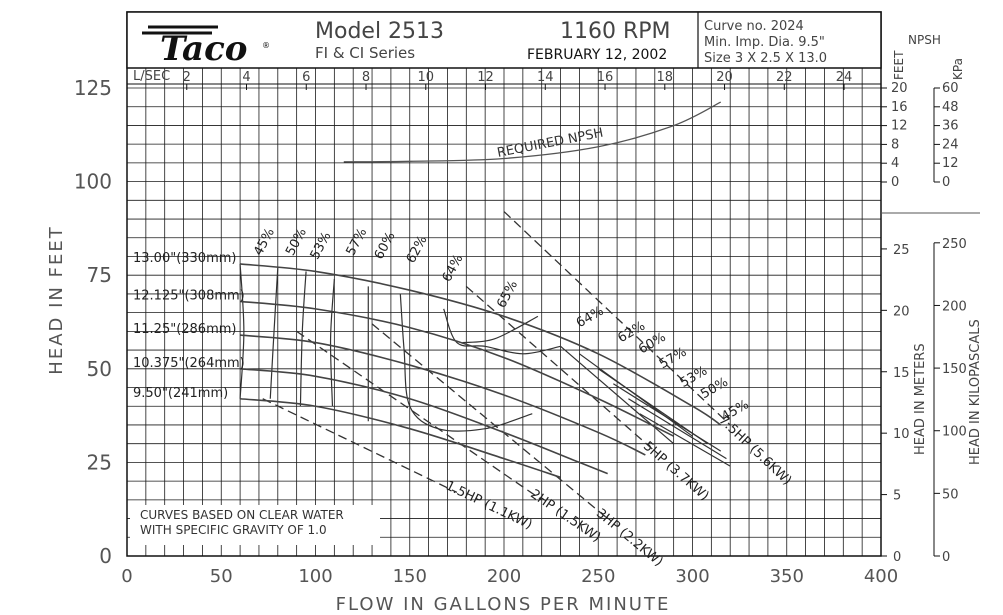 The image size is (1003, 615). Describe the element at coordinates (504, 576) in the screenshot. I see `x-tick-label: 200` at that location.